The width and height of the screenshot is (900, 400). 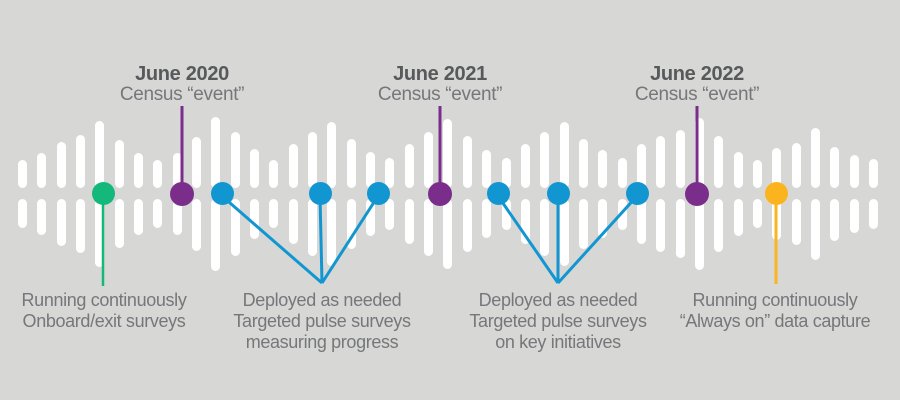 I want to click on milestone-dot-census-2021, so click(x=440, y=193).